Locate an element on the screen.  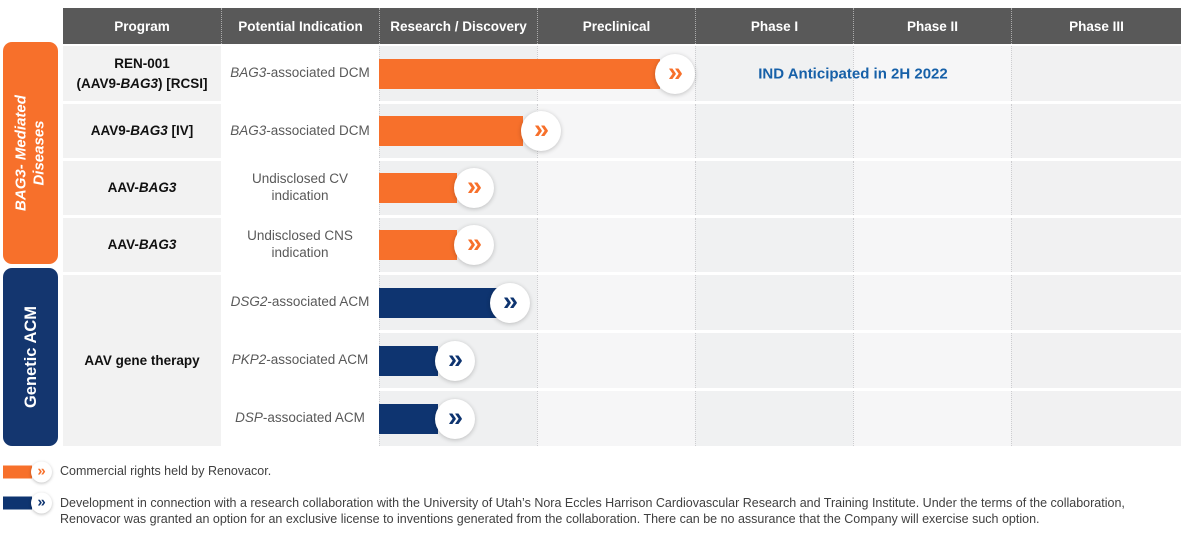
indication-cell: PKP2-associated ACM is located at coordinates (300, 360).